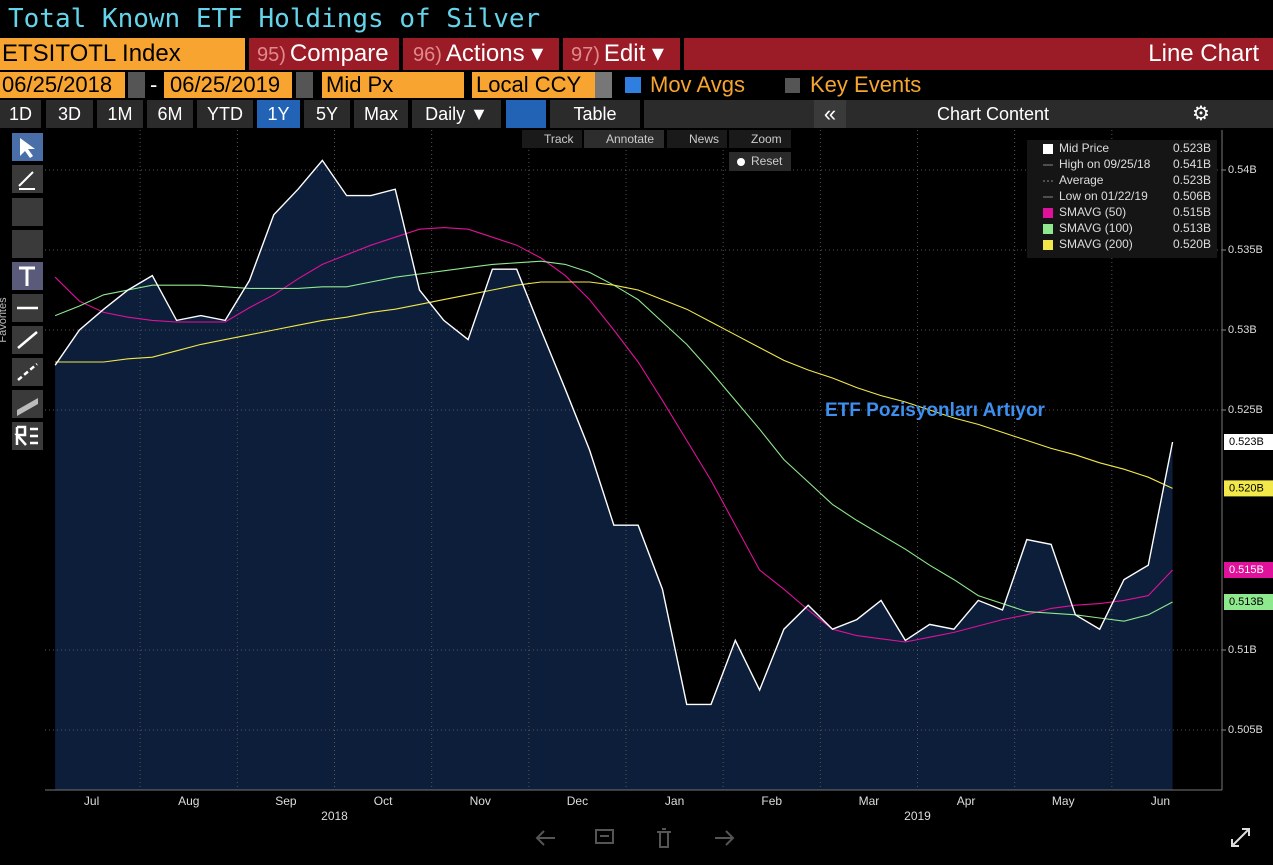 The width and height of the screenshot is (1273, 865). What do you see at coordinates (91, 801) in the screenshot?
I see `x-tick-label: Jul` at bounding box center [91, 801].